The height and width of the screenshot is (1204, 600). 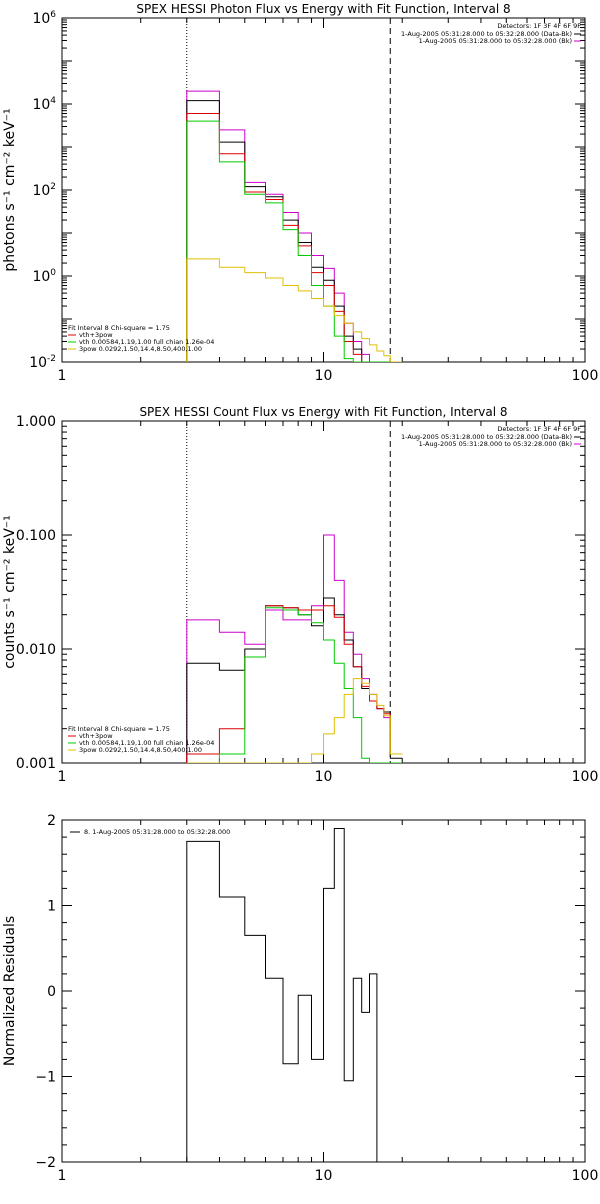 What do you see at coordinates (51, 907) in the screenshot?
I see `y-tick-label: 1` at bounding box center [51, 907].